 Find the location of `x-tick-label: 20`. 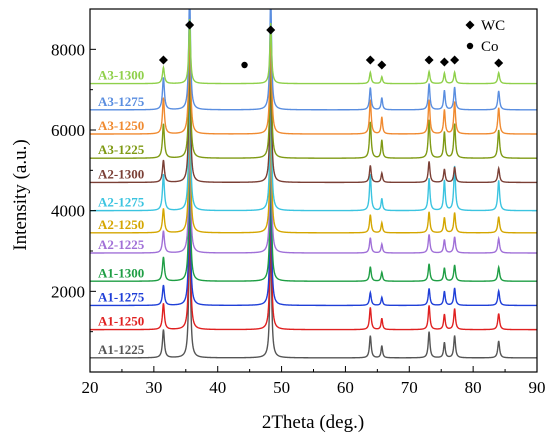

x-tick-label: 20 is located at coordinates (90, 387).